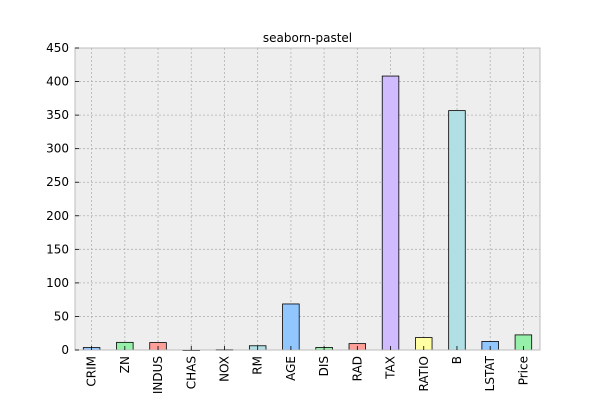  Describe the element at coordinates (62, 199) in the screenshot. I see `y-axis: 0 50 100 150 200 250 300 350 400 450` at that location.